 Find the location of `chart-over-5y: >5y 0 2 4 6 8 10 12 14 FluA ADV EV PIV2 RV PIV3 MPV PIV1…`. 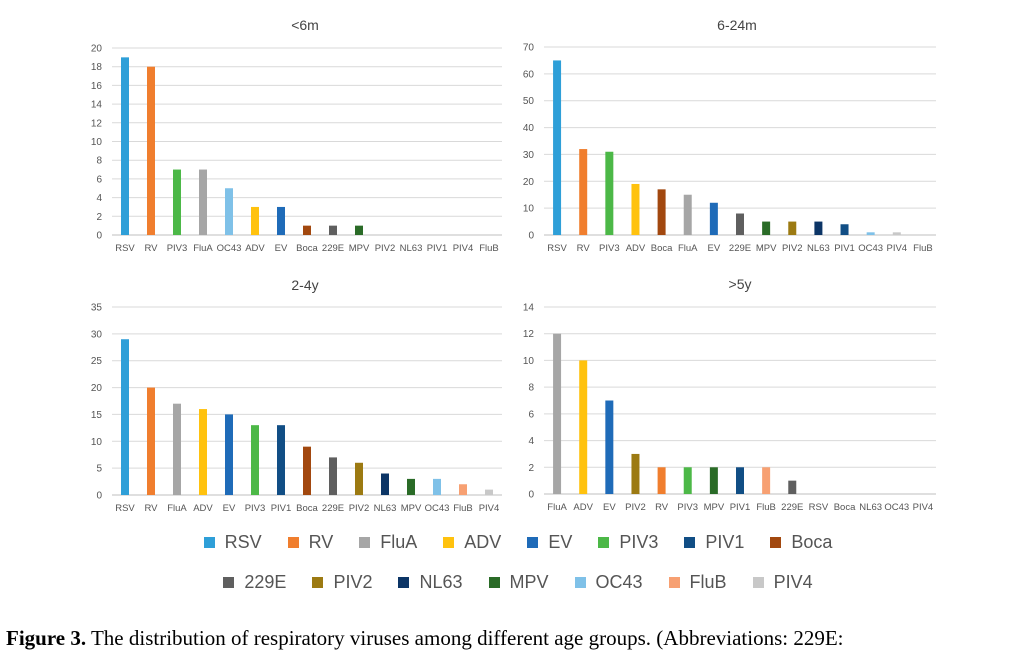

chart-over-5y: >5y 0 2 4 6 8 10 12 14 FluA ADV EV PIV2 RV PIV3 MPV PIV1… is located at coordinates (729, 394).